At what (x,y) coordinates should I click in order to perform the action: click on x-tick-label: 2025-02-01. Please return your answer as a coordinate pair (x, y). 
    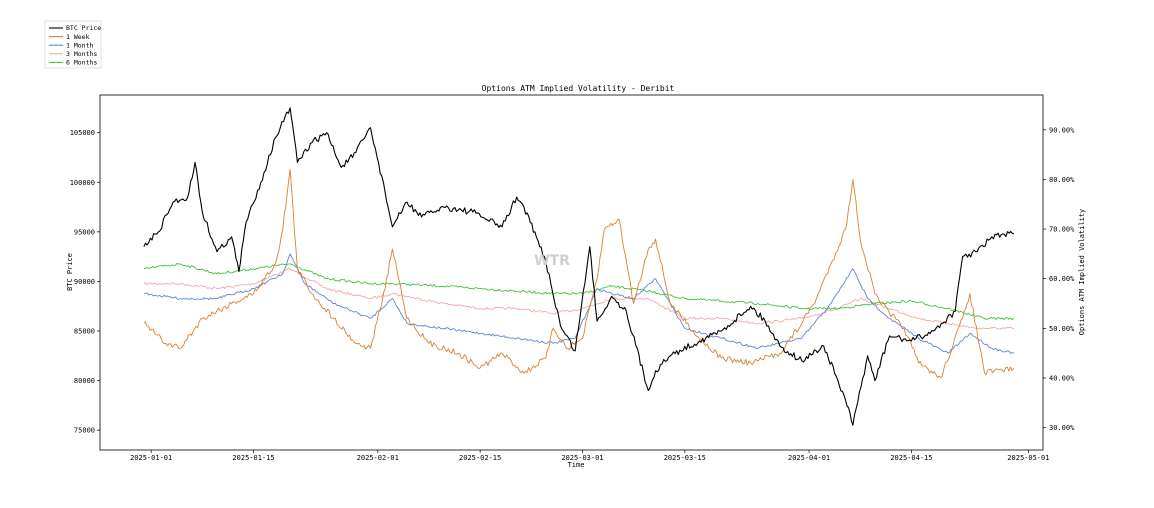
    Looking at the image, I should click on (378, 458).